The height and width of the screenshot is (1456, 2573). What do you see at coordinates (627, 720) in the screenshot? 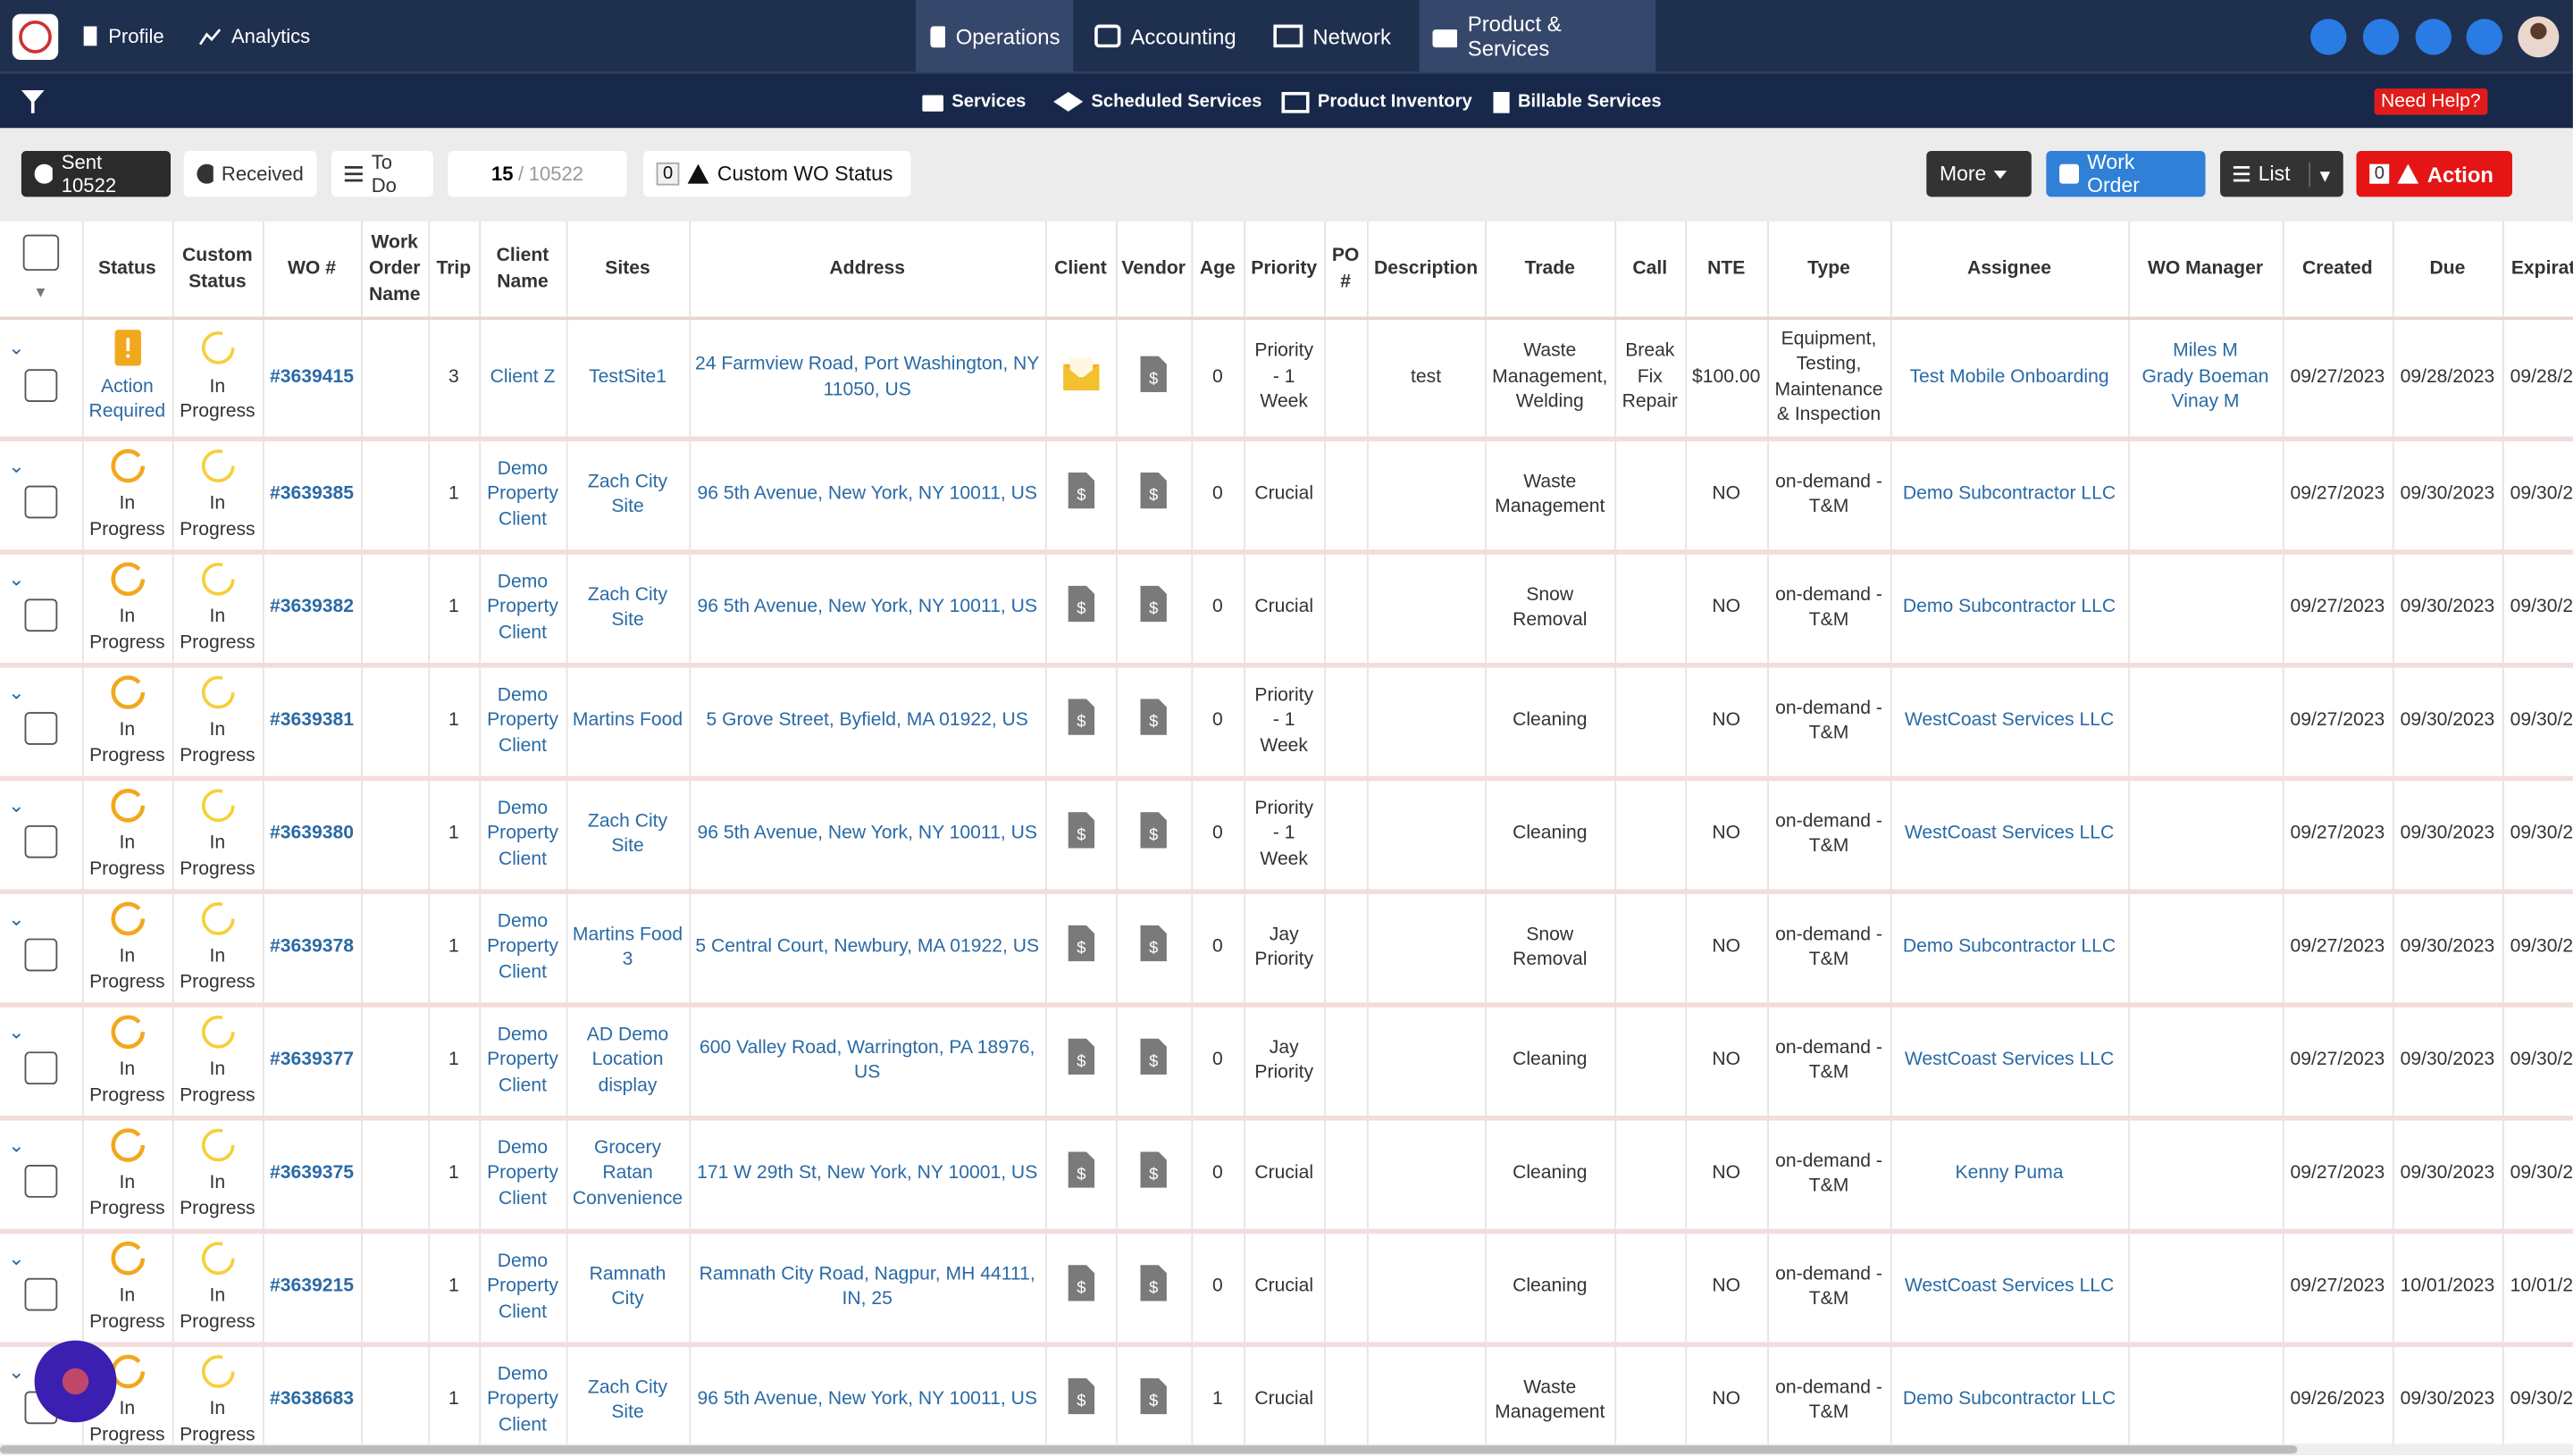
I see `cell-text: Martins Food` at bounding box center [627, 720].